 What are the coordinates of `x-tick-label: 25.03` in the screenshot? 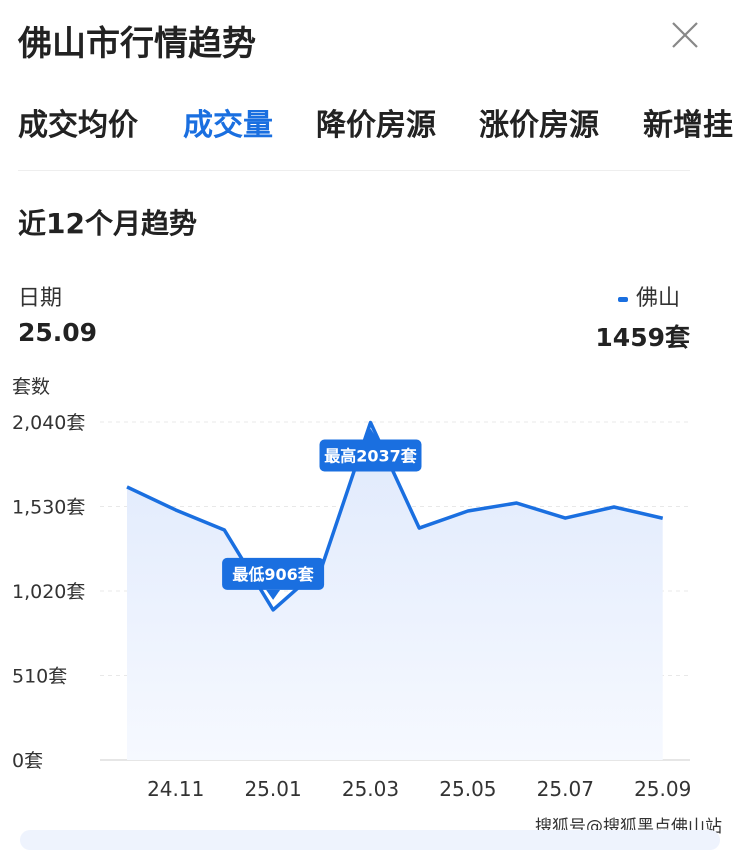 It's located at (370, 788).